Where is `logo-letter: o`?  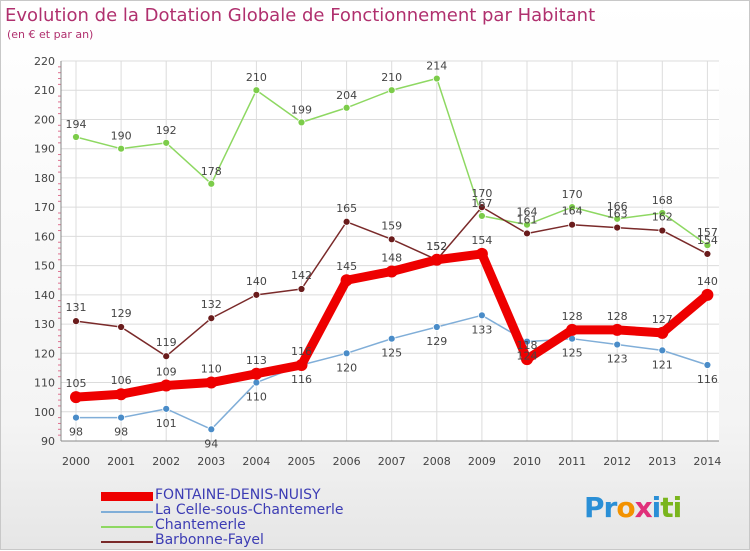 logo-letter: o is located at coordinates (625, 507).